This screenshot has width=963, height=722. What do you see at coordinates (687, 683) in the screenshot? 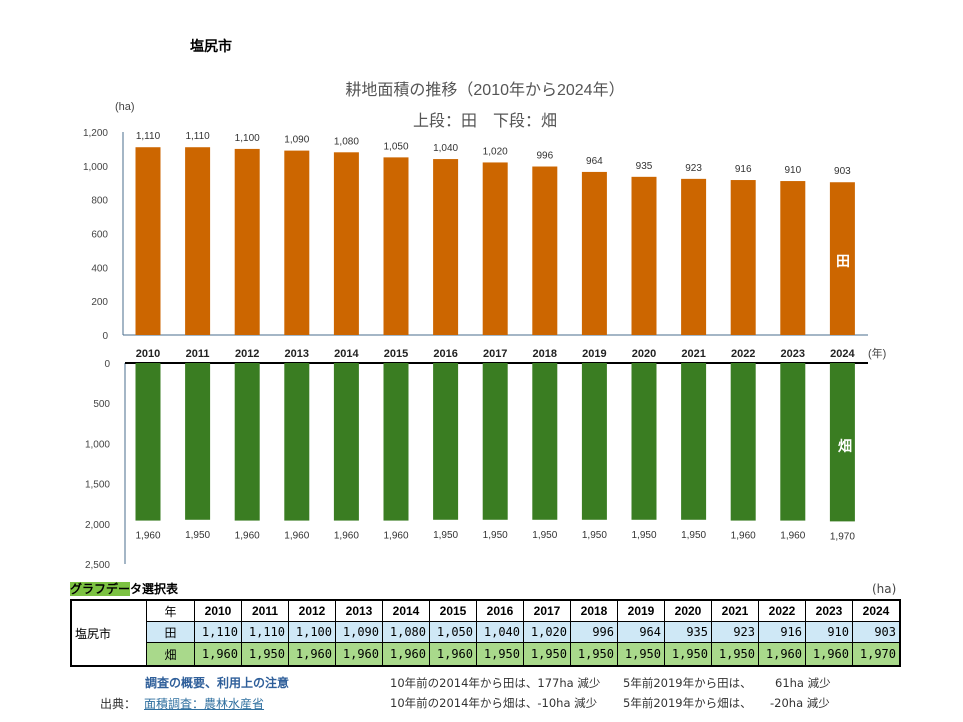
I see `note-ta-5y: 5年前2019年から田は、` at bounding box center [687, 683].